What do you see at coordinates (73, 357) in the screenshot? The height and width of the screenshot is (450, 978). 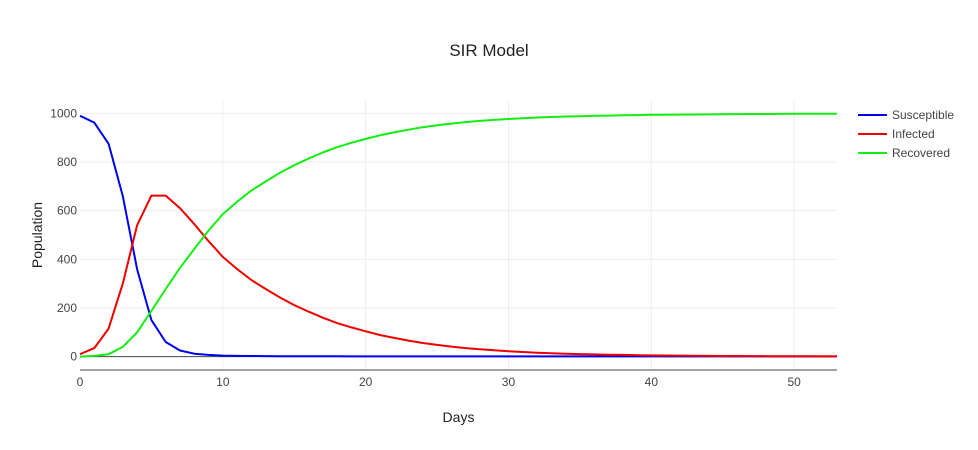 I see `y-tick-label: 0` at bounding box center [73, 357].